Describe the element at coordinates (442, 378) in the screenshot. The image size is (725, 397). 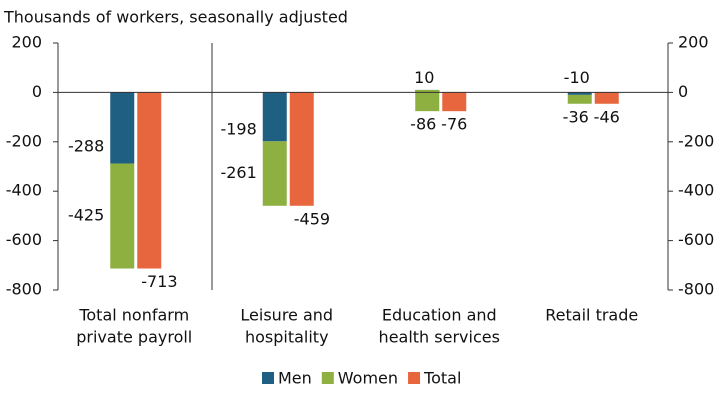
I see `legend-label: Total` at that location.